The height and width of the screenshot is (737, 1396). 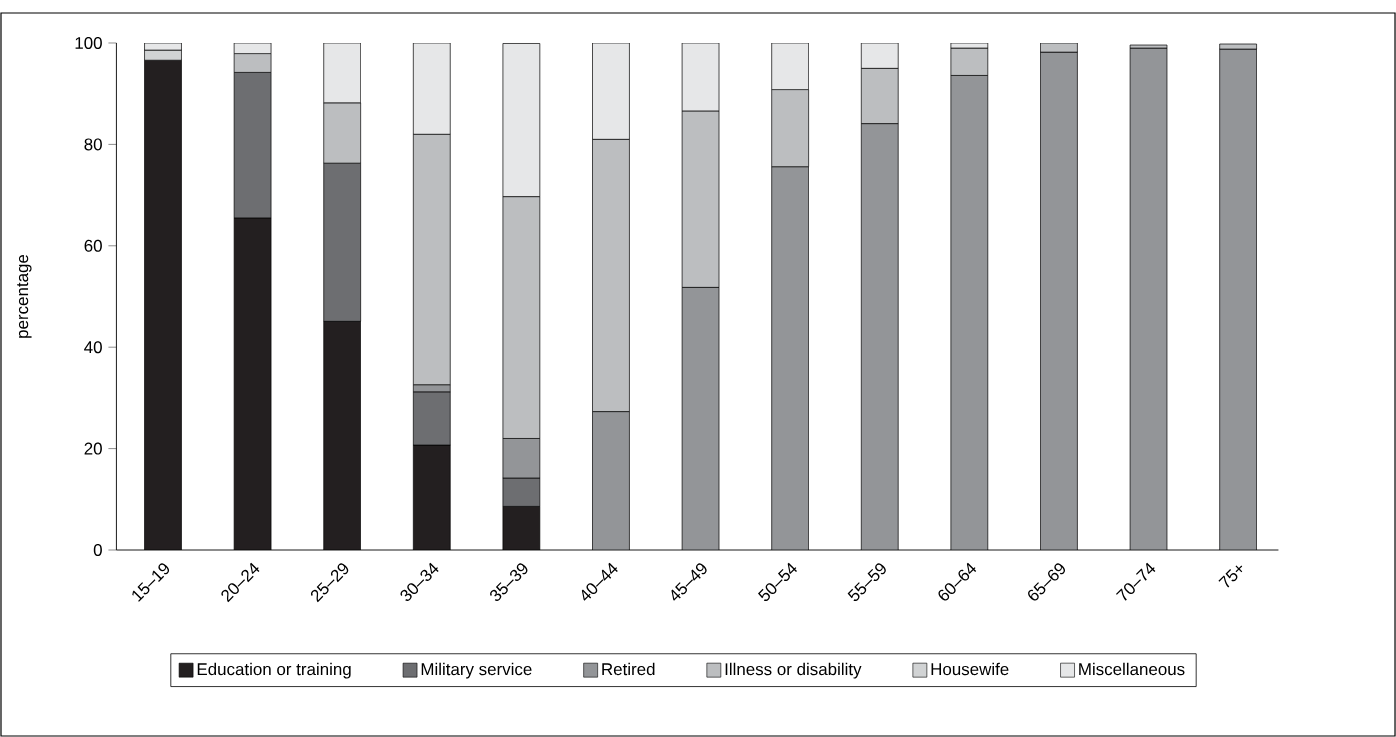 What do you see at coordinates (1230, 576) in the screenshot?
I see `x-tick-label: 75+` at bounding box center [1230, 576].